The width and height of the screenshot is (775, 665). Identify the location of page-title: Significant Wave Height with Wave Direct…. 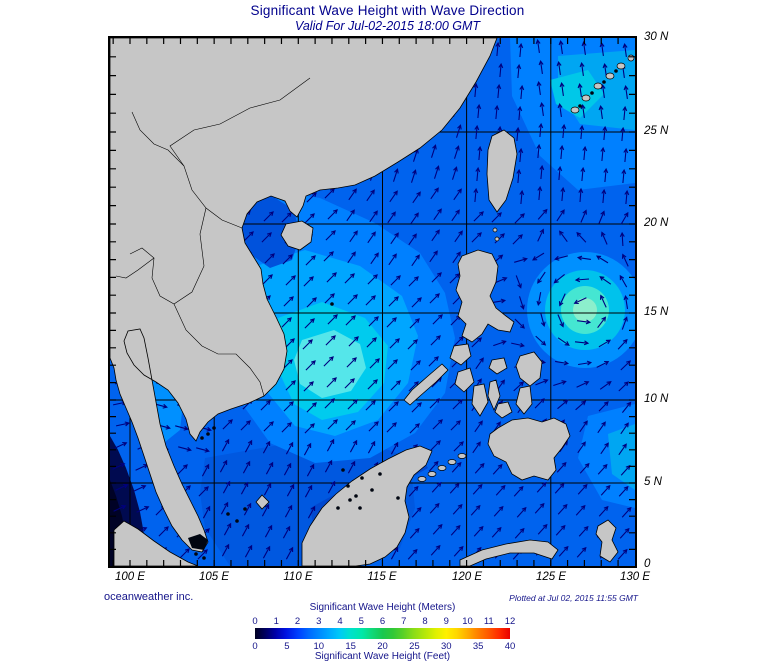
(387, 10).